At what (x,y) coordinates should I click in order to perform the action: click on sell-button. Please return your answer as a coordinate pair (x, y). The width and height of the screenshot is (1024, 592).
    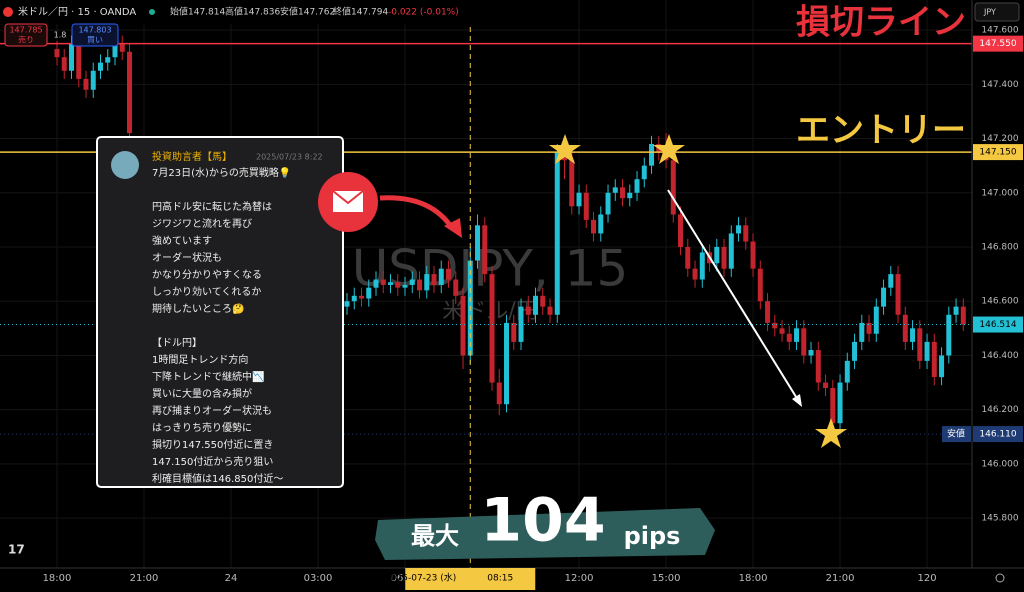
    Looking at the image, I should click on (26, 35).